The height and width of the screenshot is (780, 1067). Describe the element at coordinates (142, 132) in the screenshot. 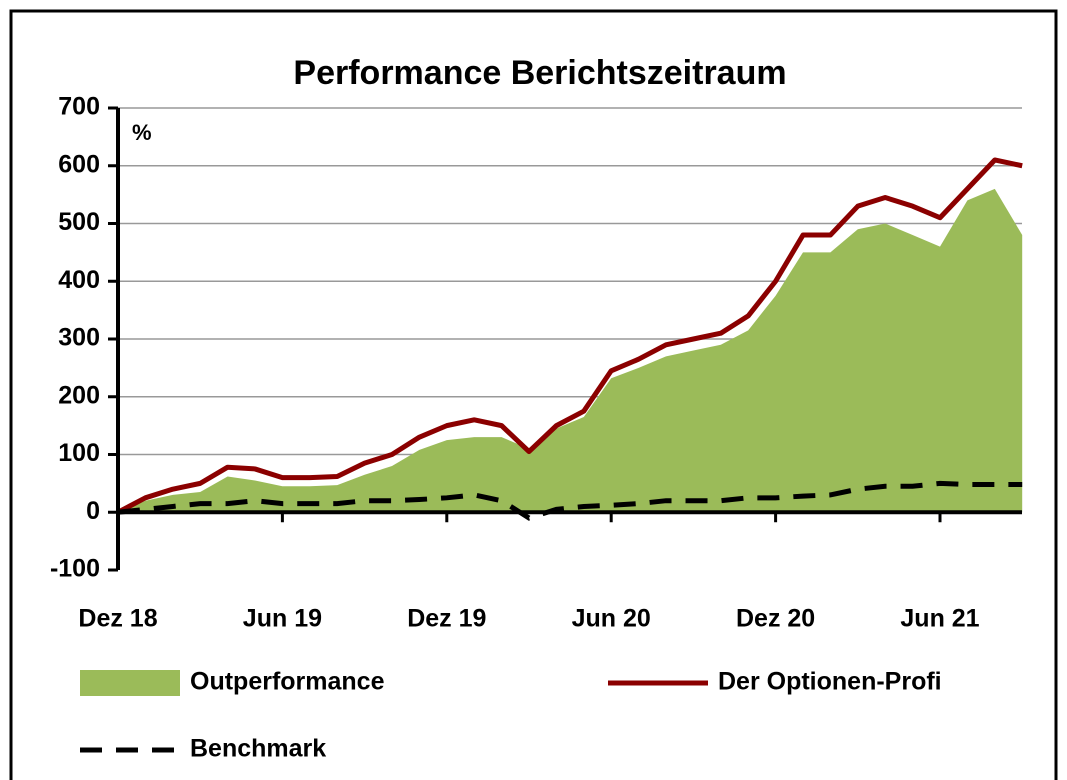

I see `y-axis-label: %` at that location.